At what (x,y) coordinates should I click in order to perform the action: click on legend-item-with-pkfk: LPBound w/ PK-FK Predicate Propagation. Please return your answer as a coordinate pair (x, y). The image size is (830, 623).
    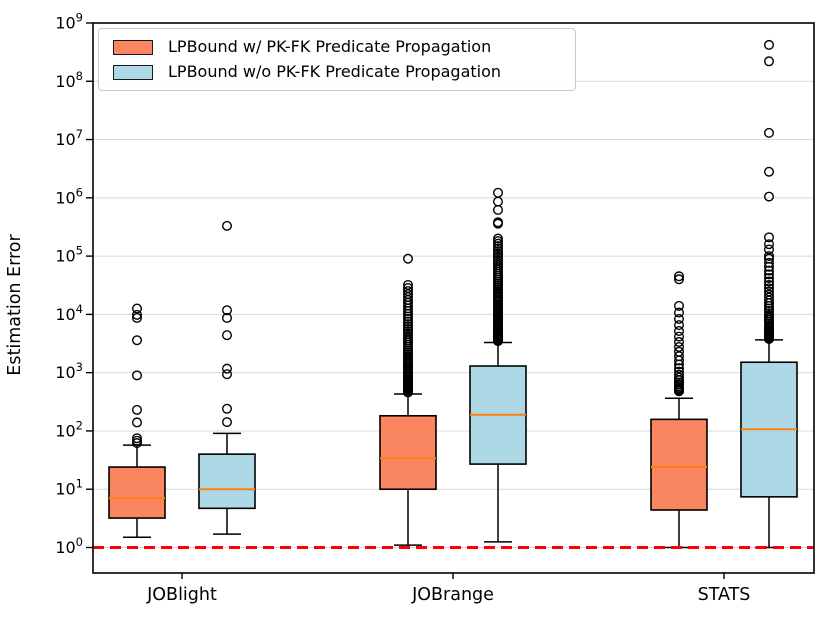
    Looking at the image, I should click on (337, 47).